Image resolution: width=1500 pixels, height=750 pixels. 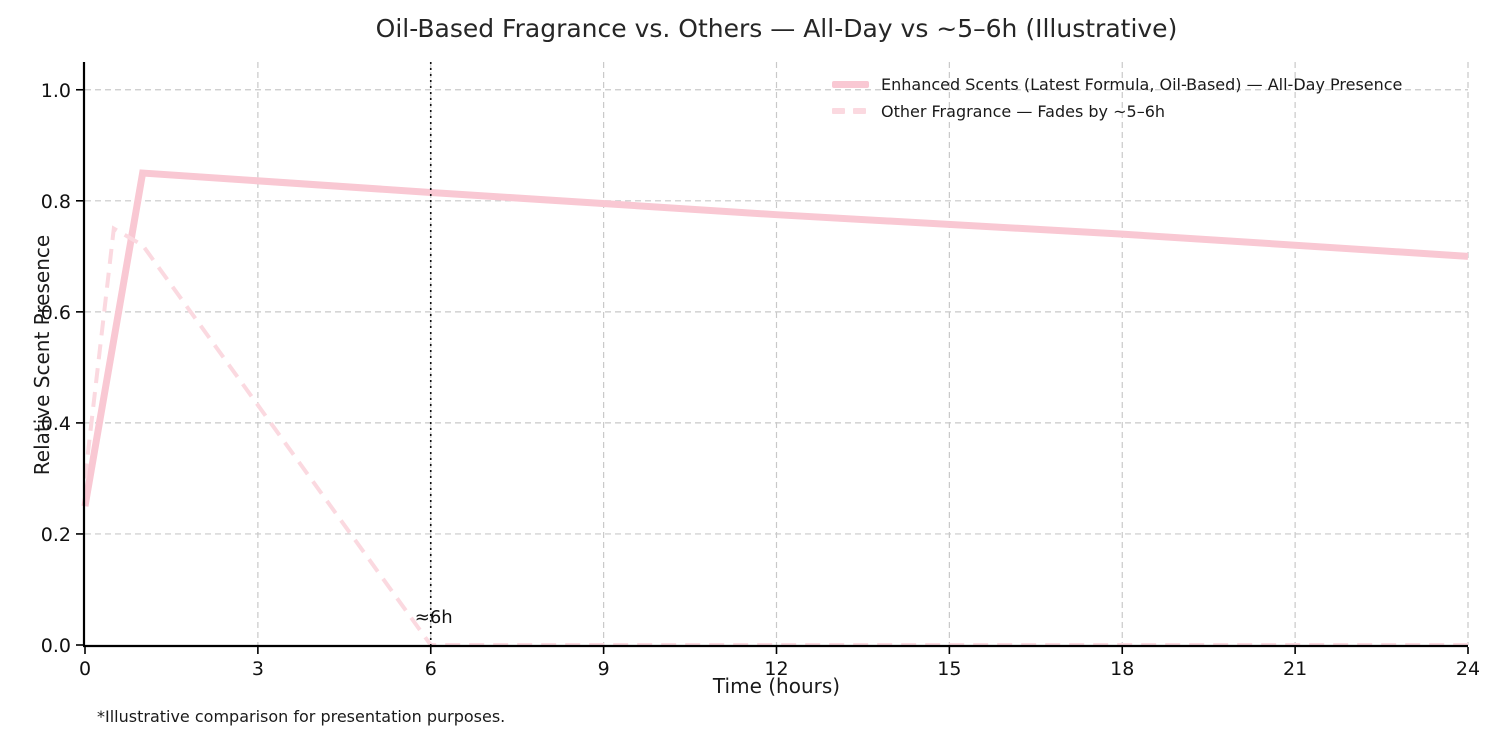 I want to click on x-tick-label-3: 3, so click(x=258, y=669).